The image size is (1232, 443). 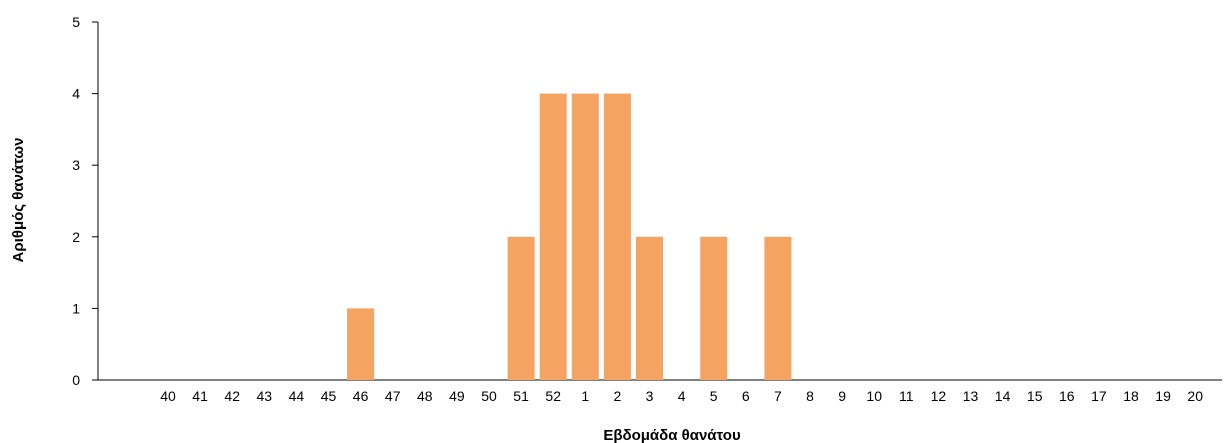 What do you see at coordinates (1163, 396) in the screenshot?
I see `x-tick-label: 19` at bounding box center [1163, 396].